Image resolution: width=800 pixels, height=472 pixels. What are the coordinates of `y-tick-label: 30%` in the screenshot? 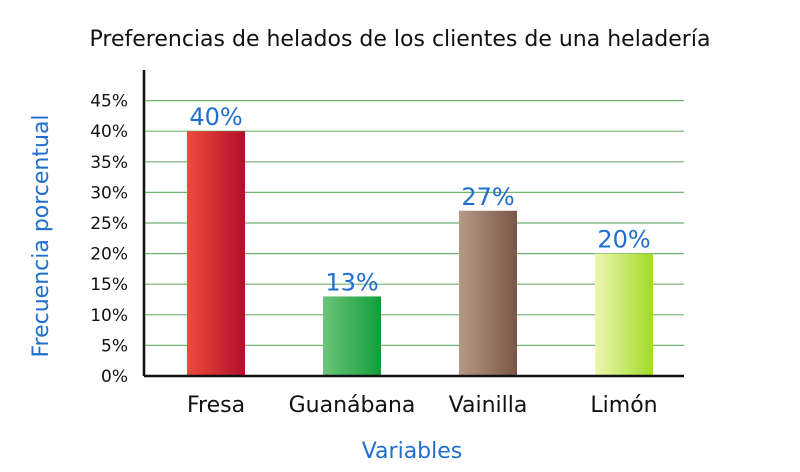 It's located at (109, 193).